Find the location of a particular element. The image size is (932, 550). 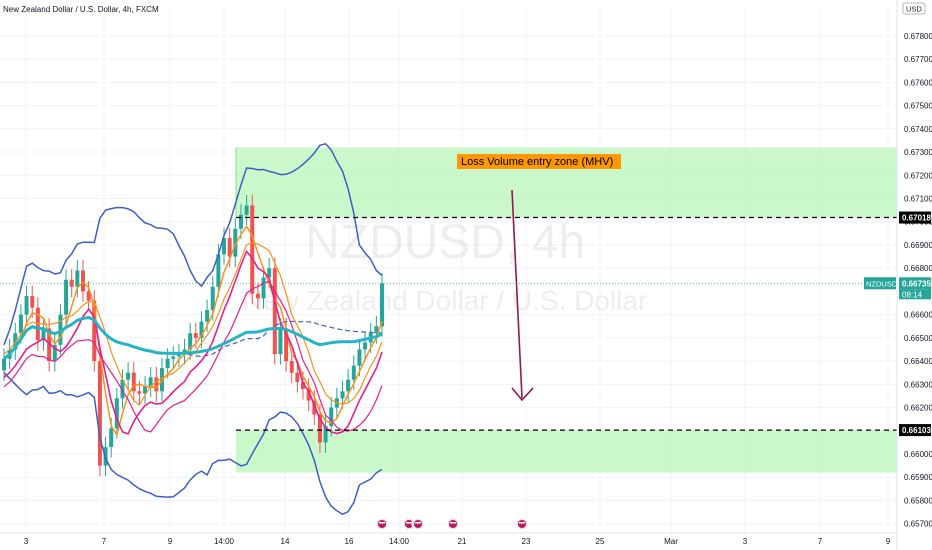

price-tick-label: 0.67200 is located at coordinates (918, 175).